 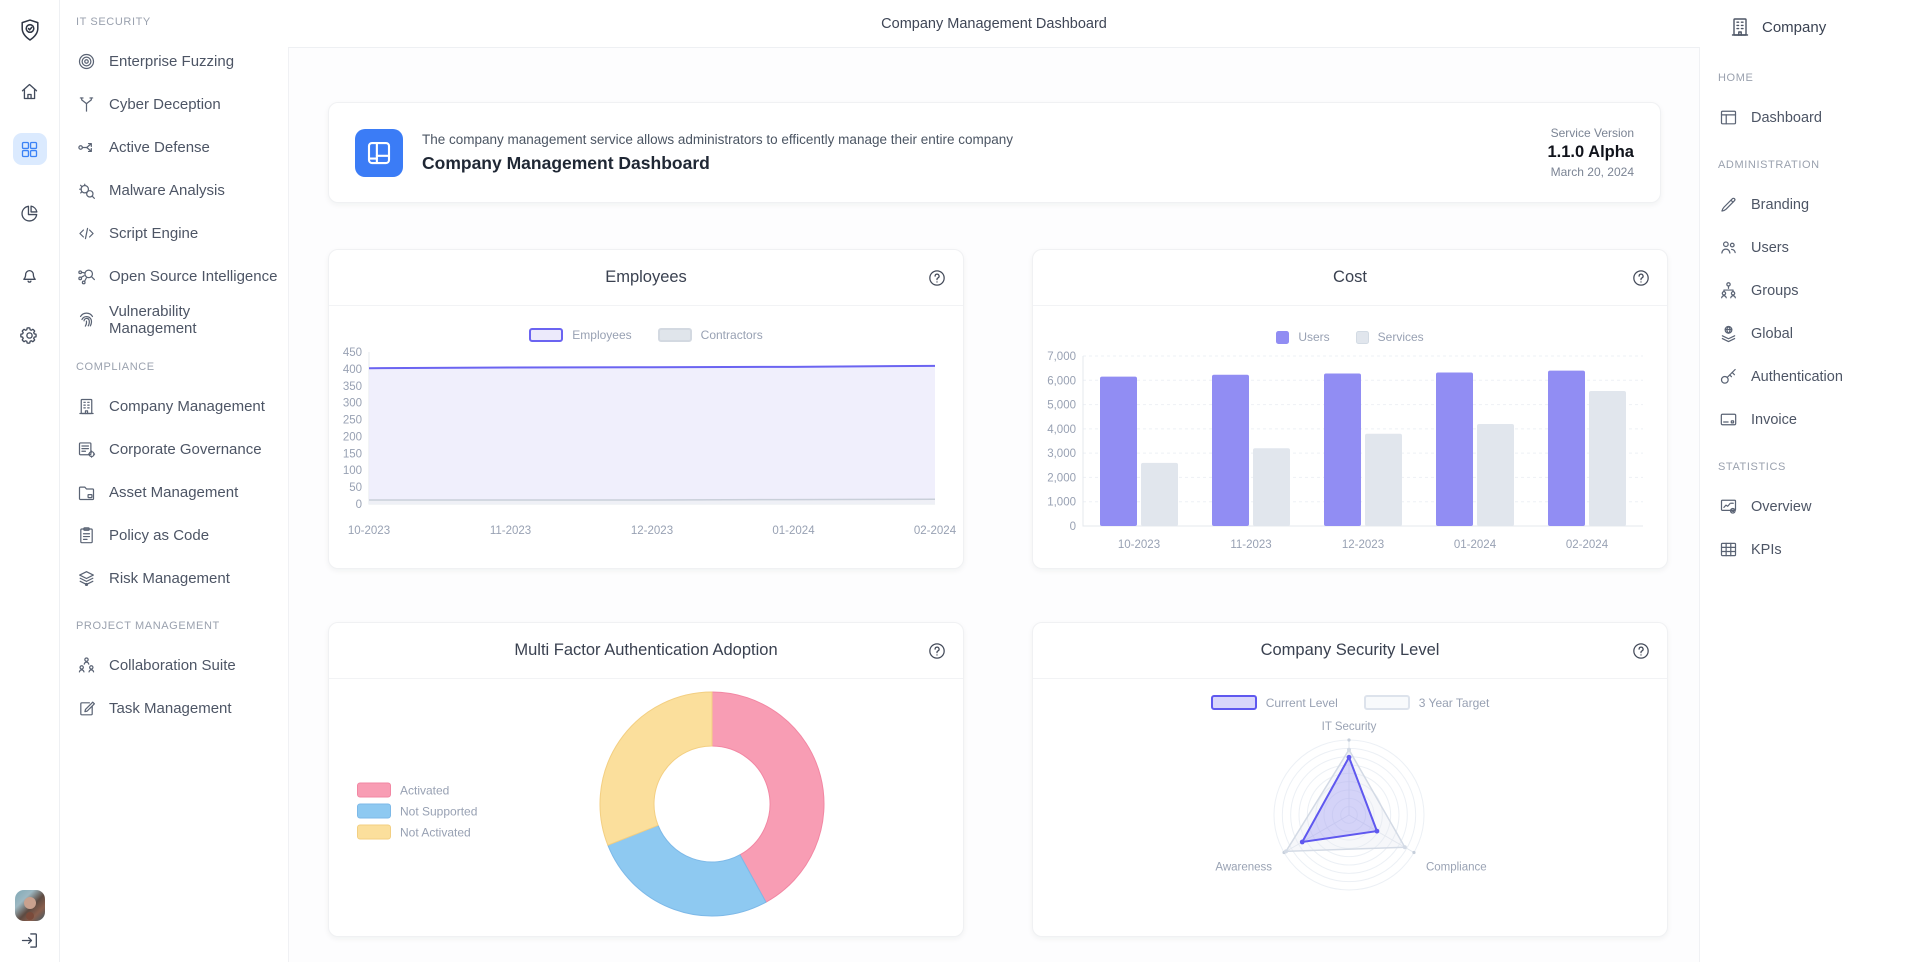 What do you see at coordinates (417, 790) in the screenshot?
I see `legend-entry-activated: Activated` at bounding box center [417, 790].